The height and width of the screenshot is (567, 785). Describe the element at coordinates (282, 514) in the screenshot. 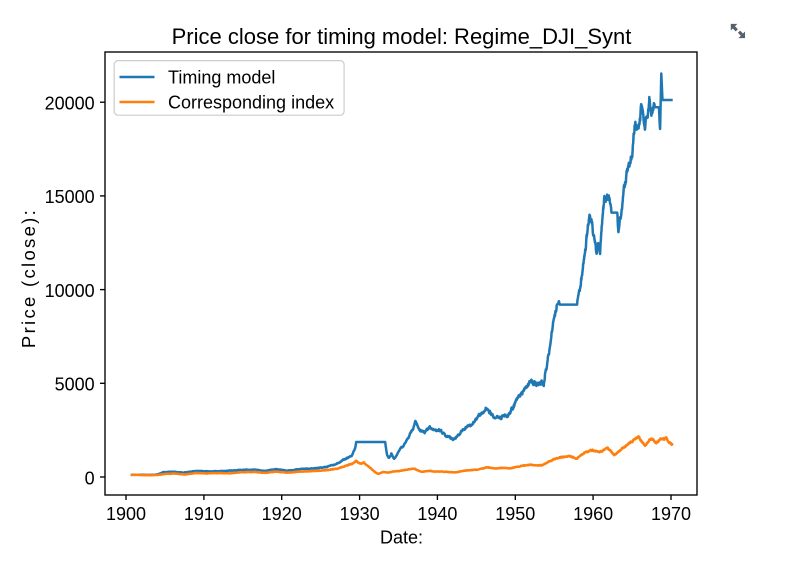

I see `svg-text: 1920` at that location.